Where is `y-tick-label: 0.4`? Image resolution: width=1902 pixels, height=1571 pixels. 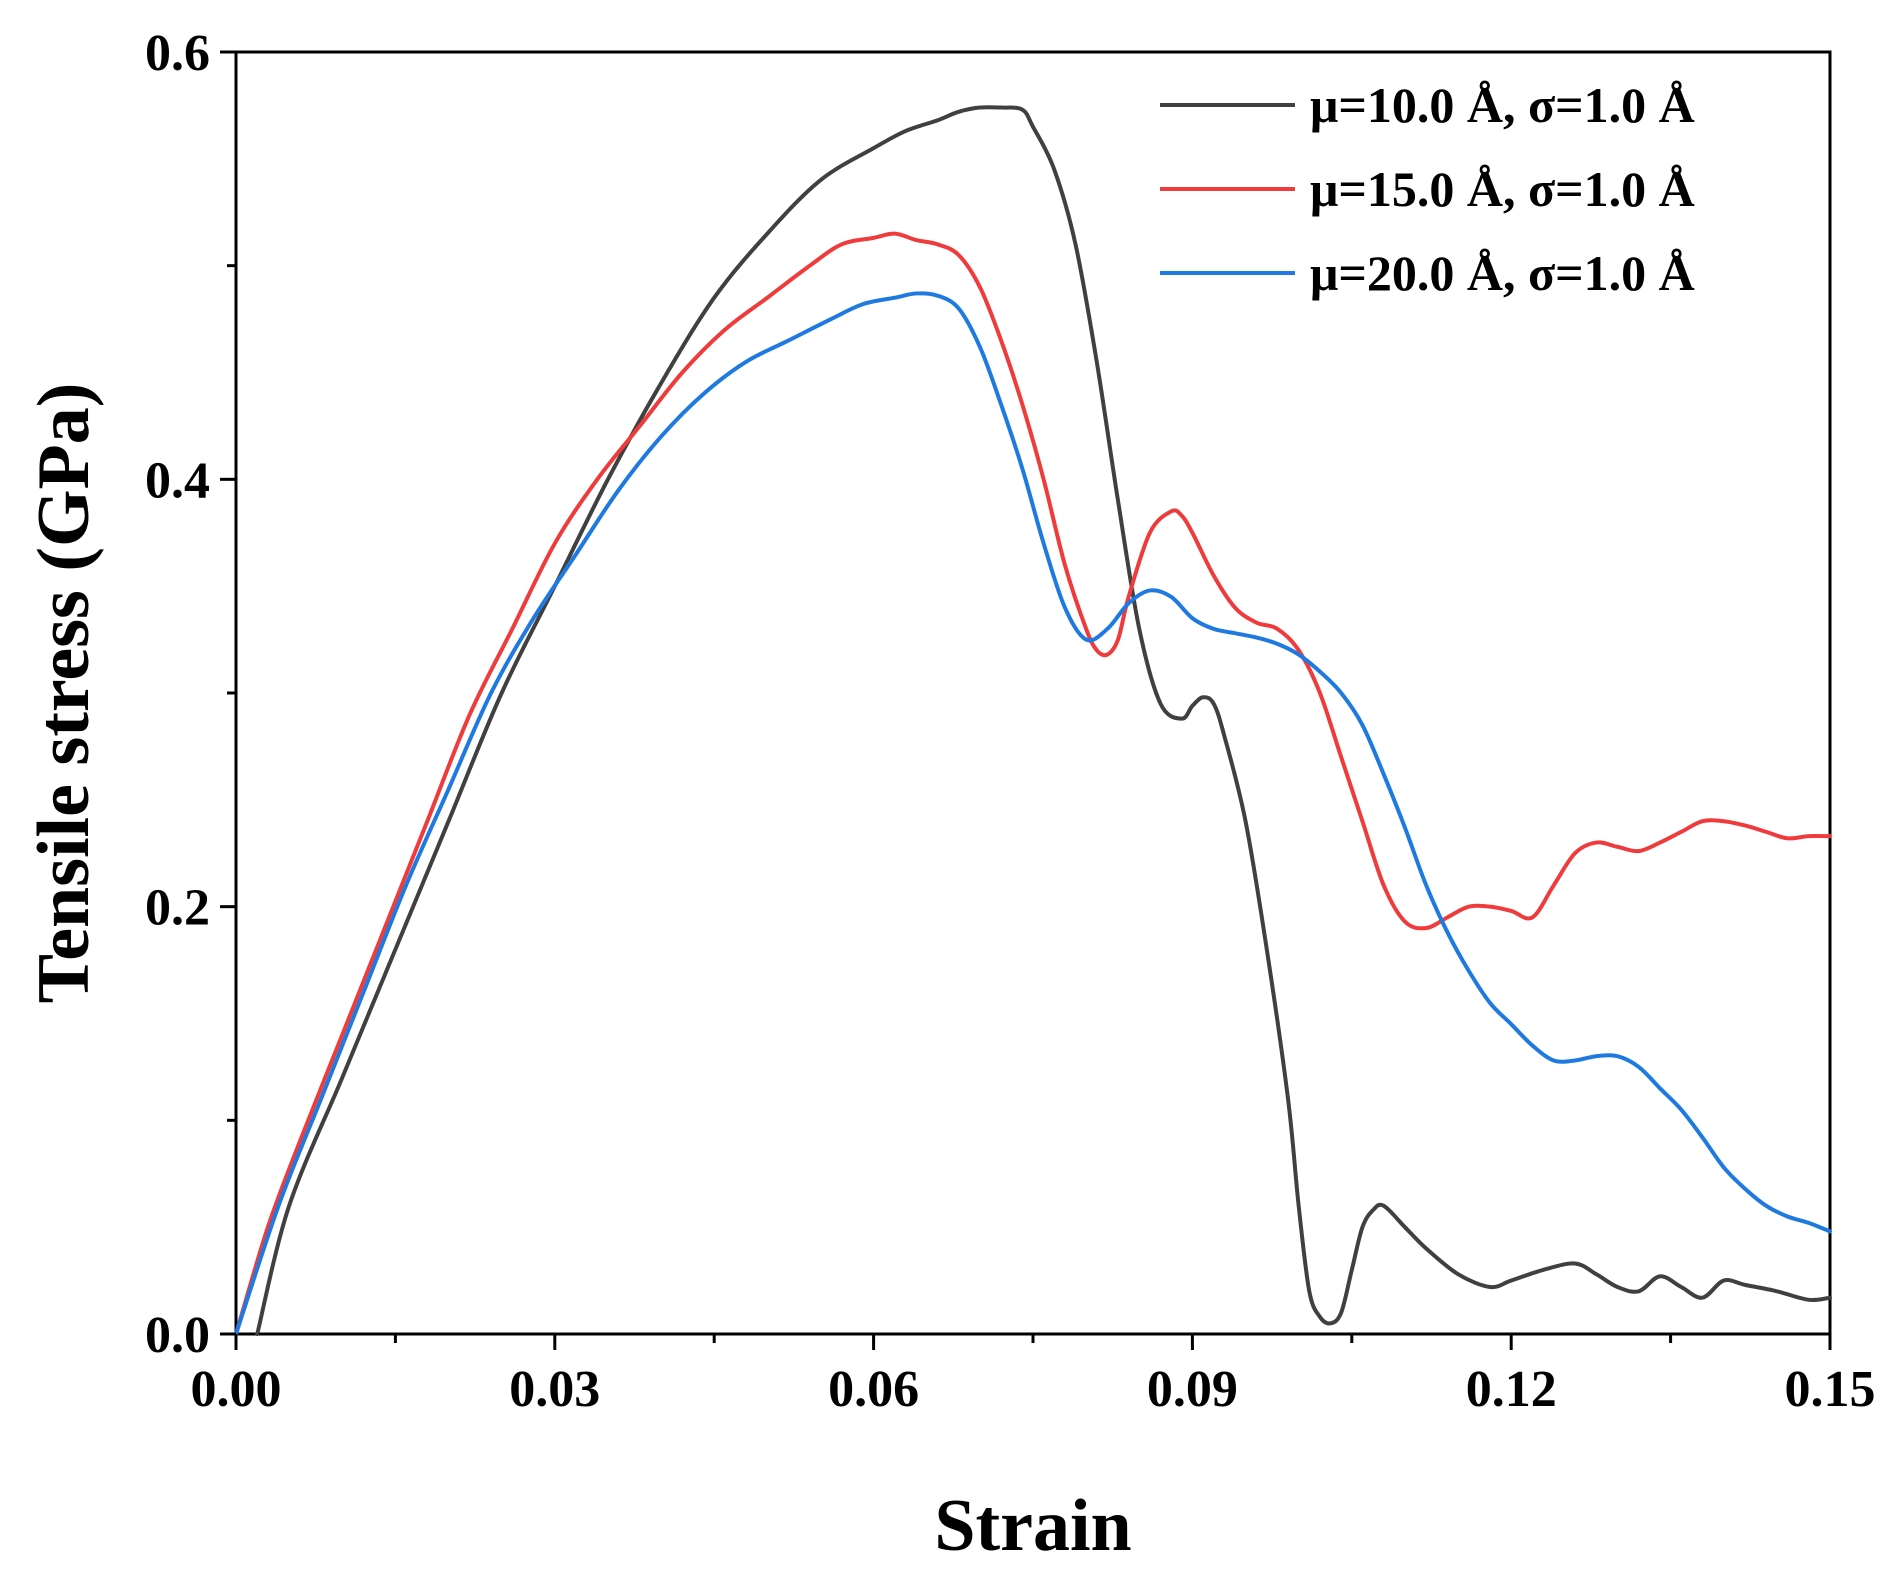
y-tick-label: 0.4 is located at coordinates (177, 480).